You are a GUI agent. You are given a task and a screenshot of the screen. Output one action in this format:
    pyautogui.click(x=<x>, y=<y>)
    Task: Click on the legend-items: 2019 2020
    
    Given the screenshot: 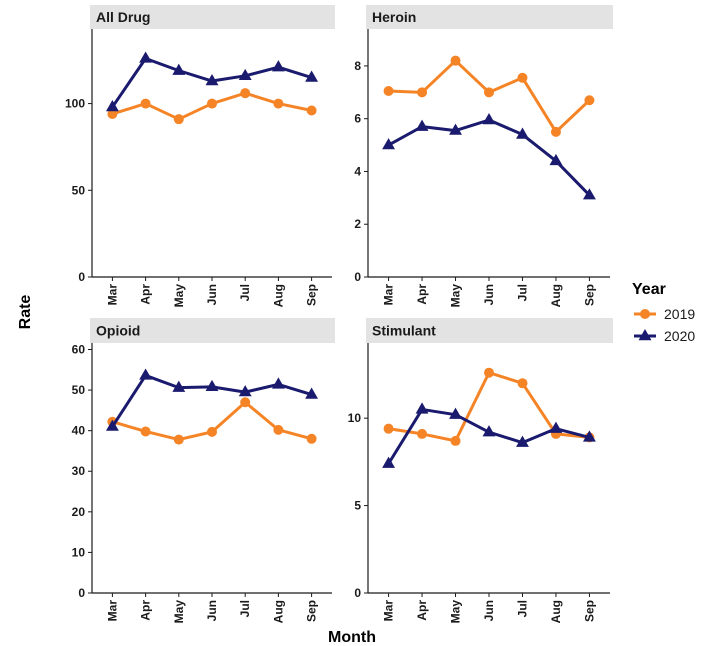 What is the action you would take?
    pyautogui.click(x=664, y=325)
    